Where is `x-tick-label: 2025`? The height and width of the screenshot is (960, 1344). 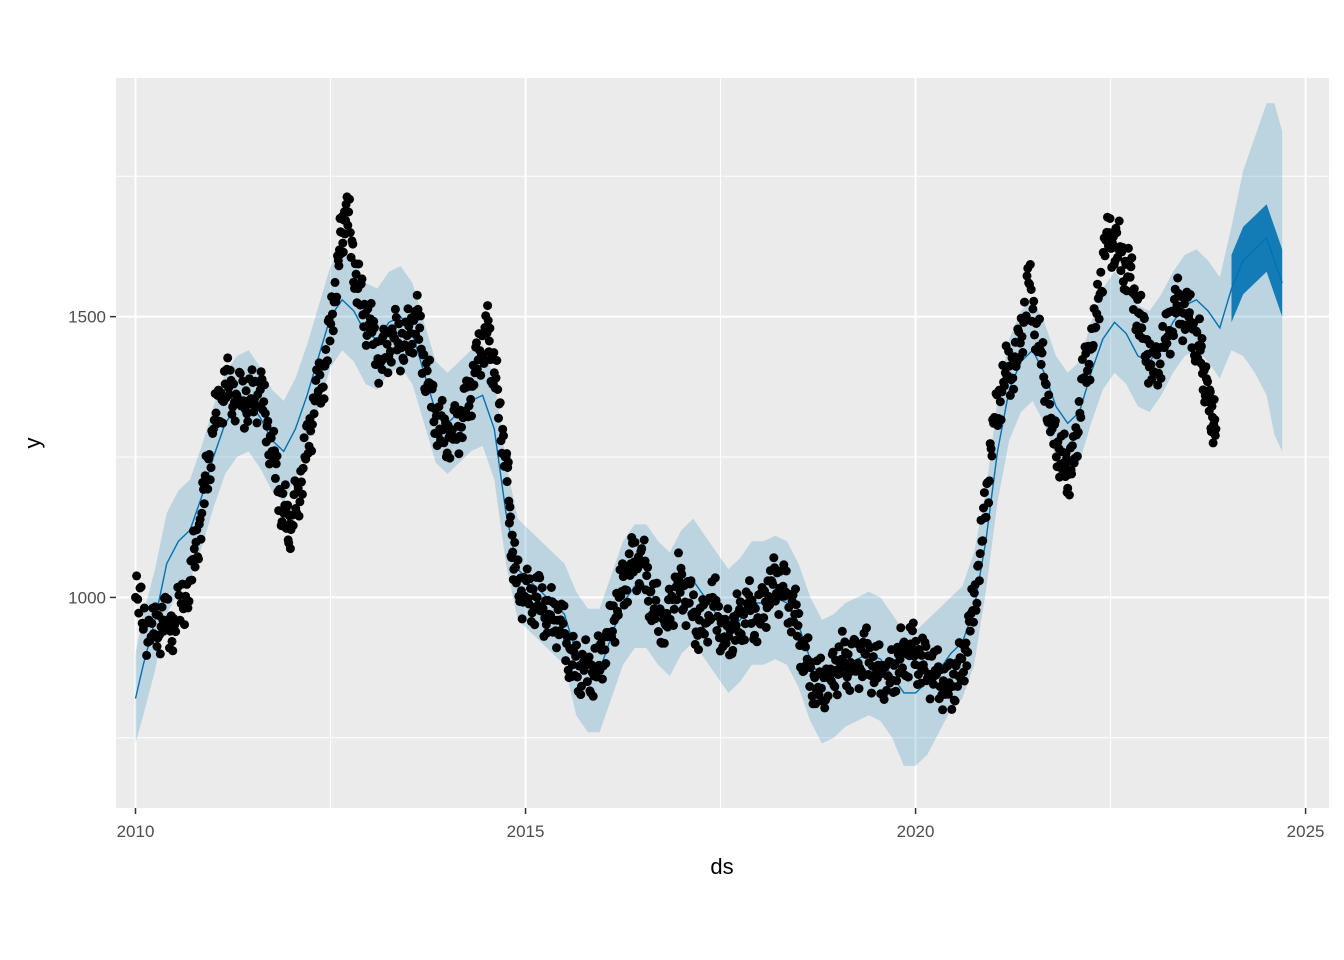
x-tick-label: 2025 is located at coordinates (1306, 831).